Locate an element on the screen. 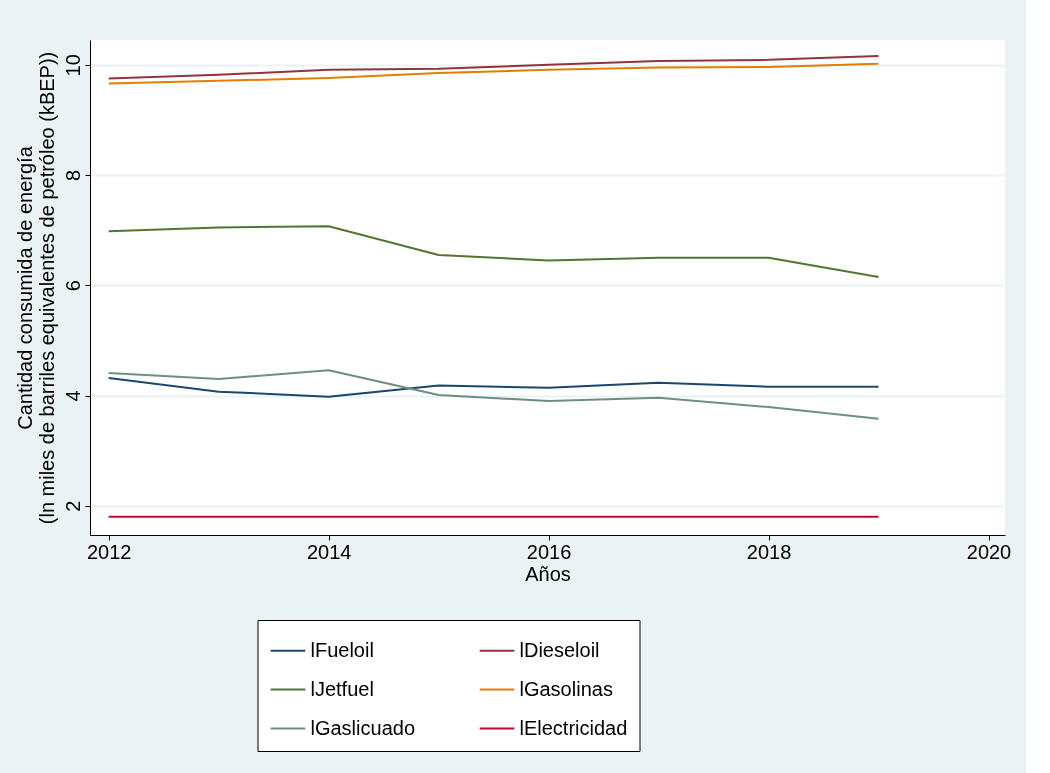 The width and height of the screenshot is (1050, 773). y-axis-title: Cantidad consumida de energía (ln miles de barriles equivalentes de petróleo (kBEP)) is located at coordinates (35, 288).